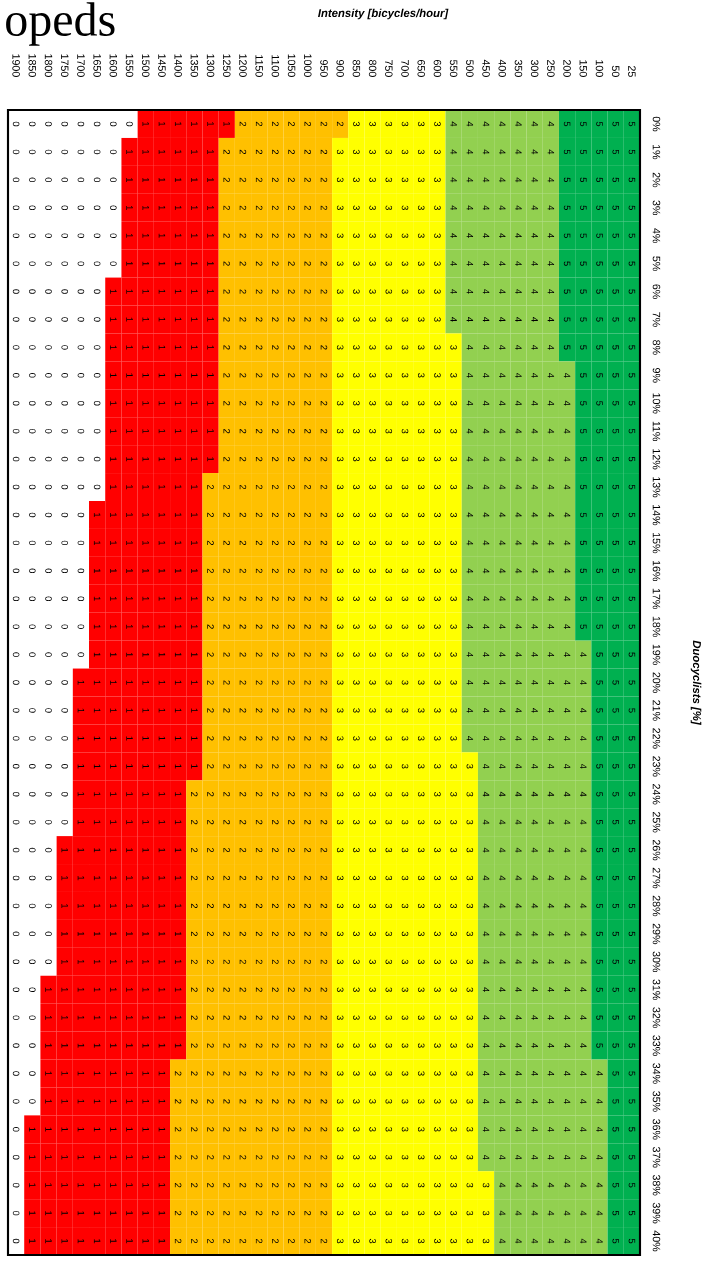 This screenshot has height=1261, width=713. What do you see at coordinates (453, 68) in the screenshot?
I see `x-tick-label: 550` at bounding box center [453, 68].